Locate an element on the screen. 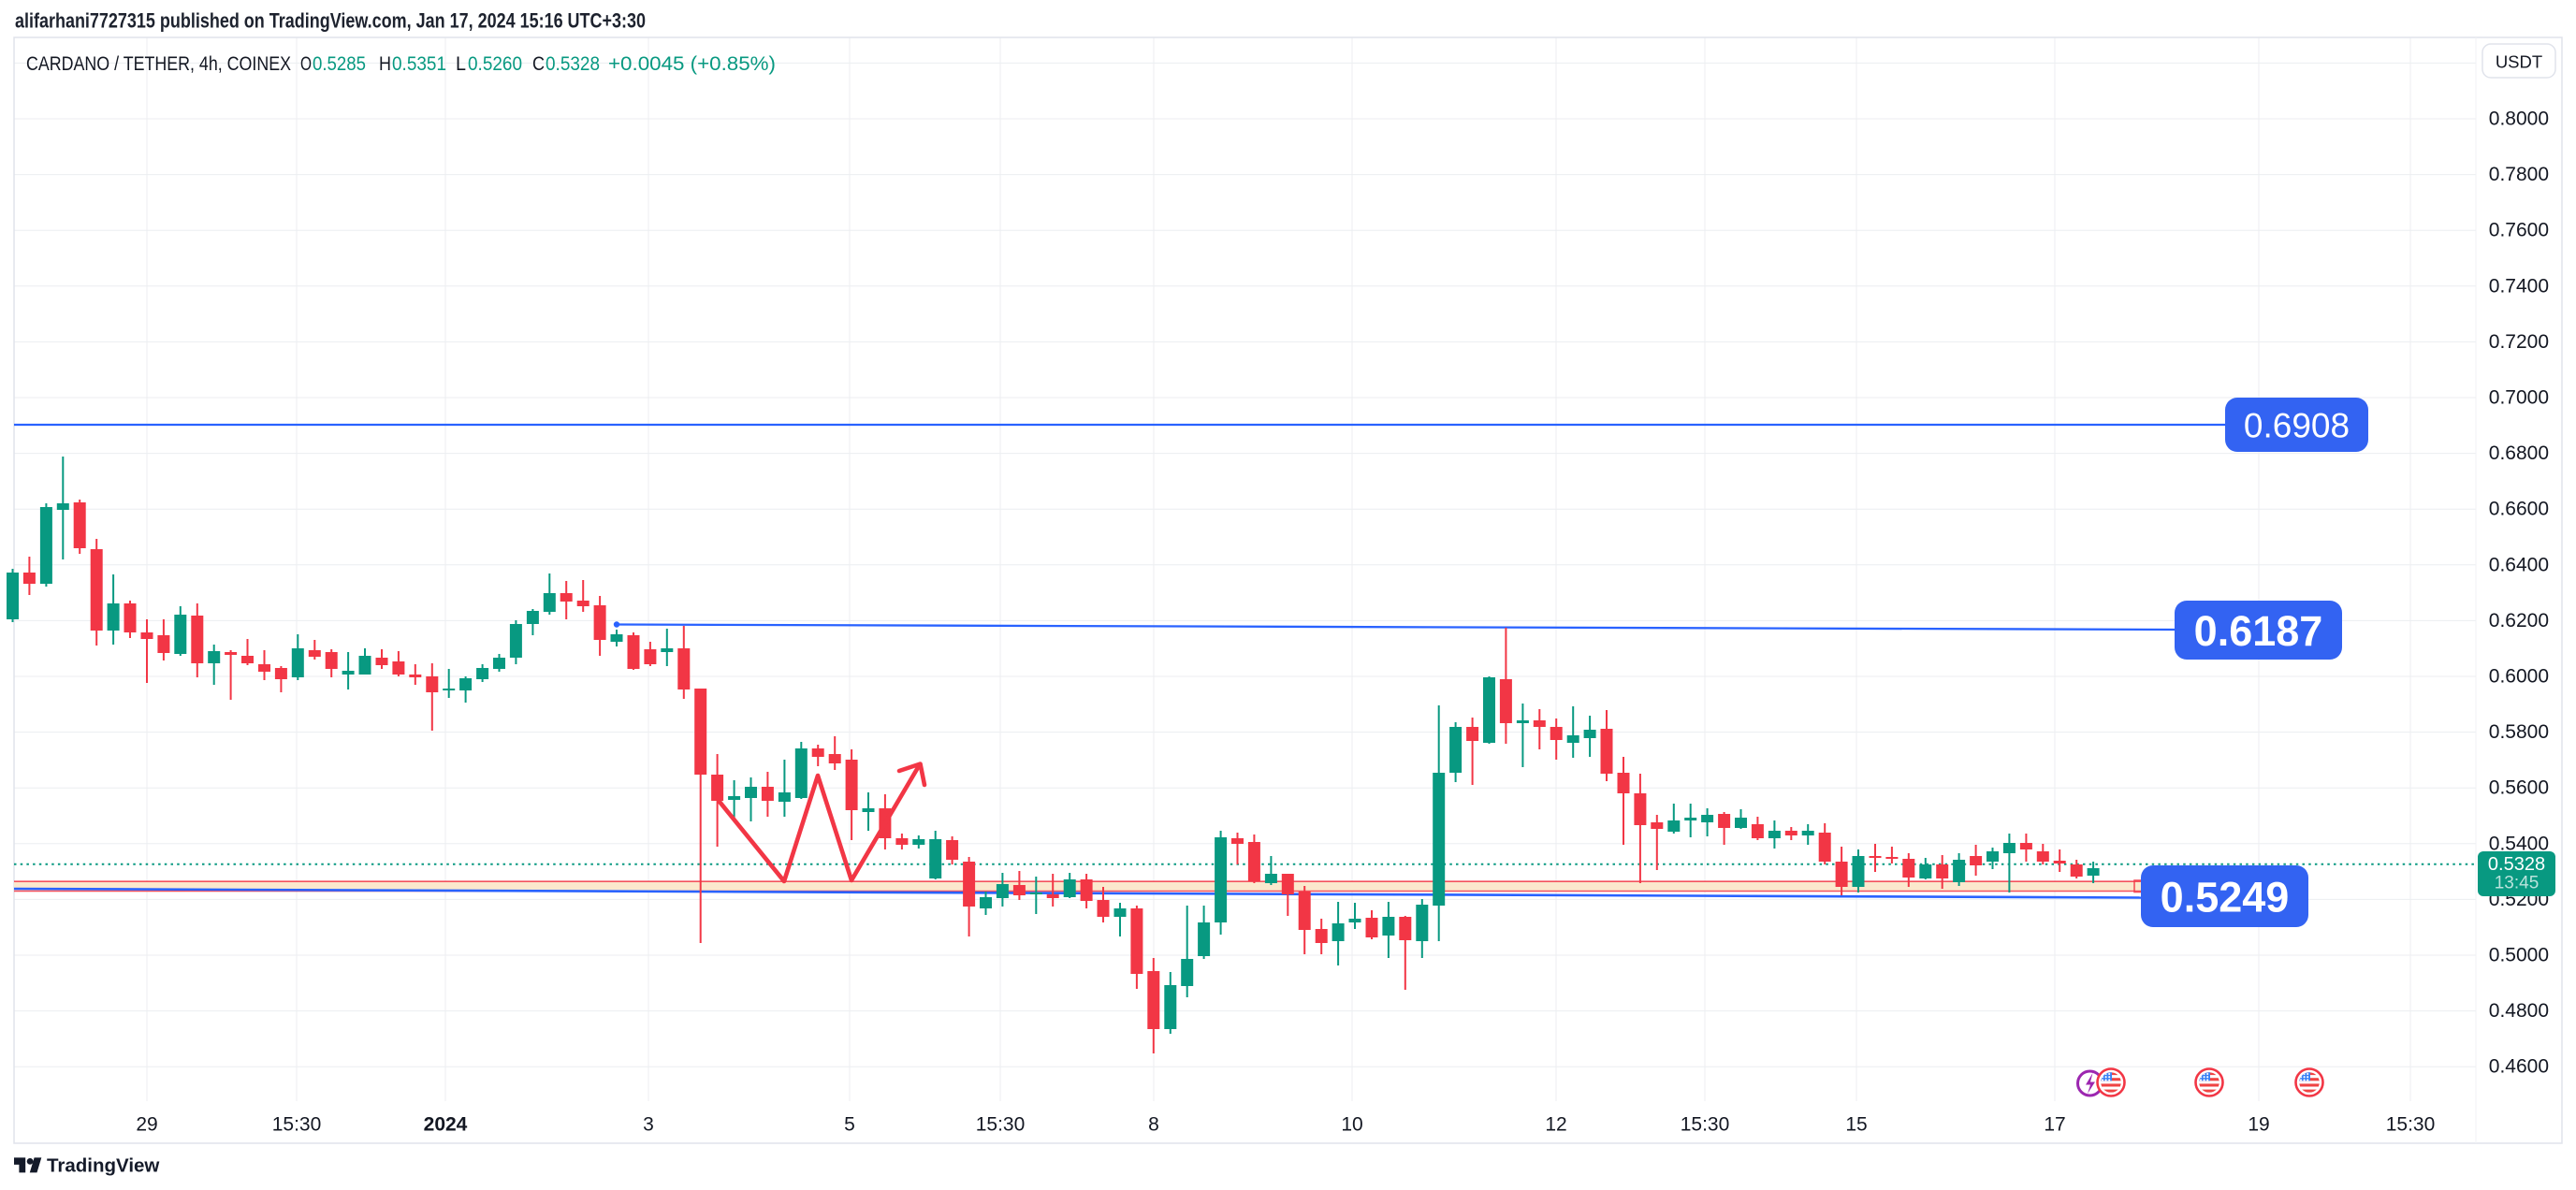  svg-text: 0.6800 is located at coordinates (2519, 453).